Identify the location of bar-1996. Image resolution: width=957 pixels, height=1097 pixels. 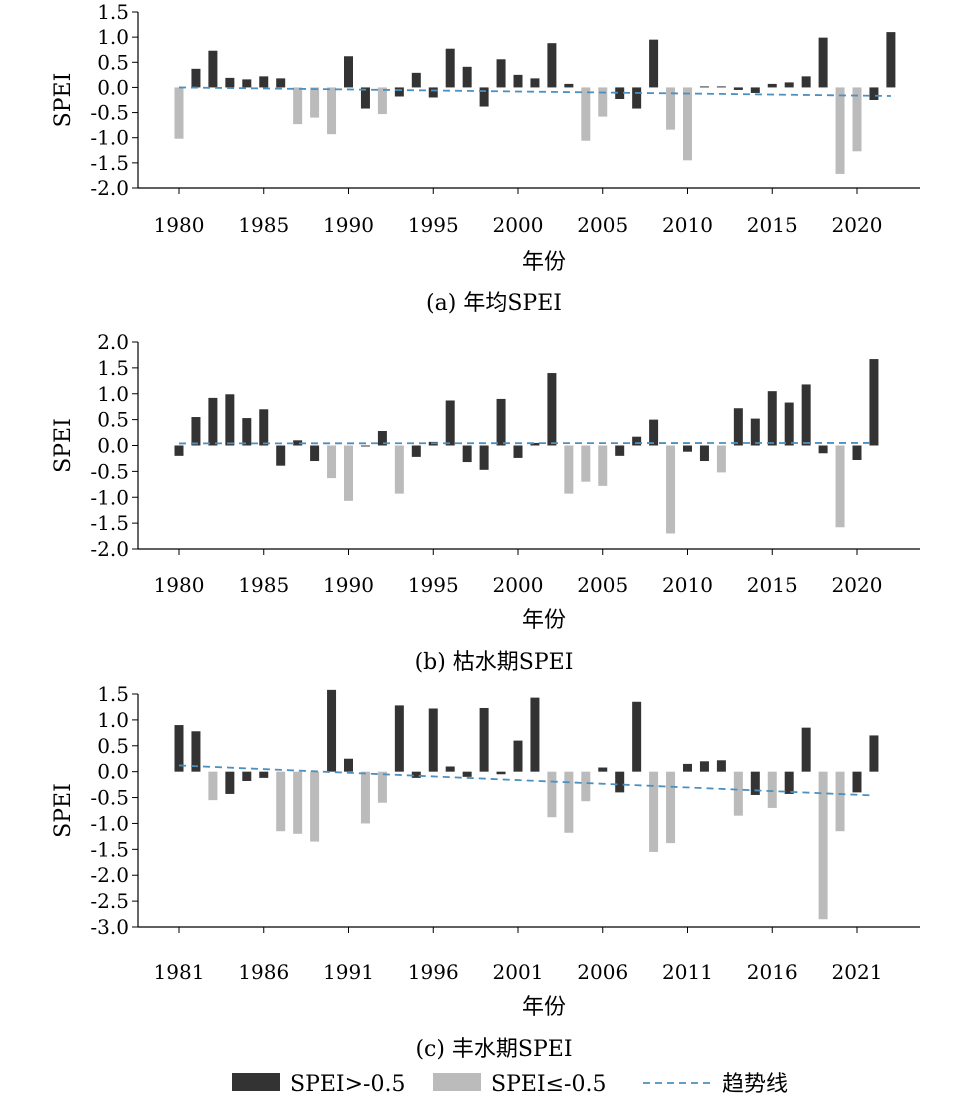
(433, 740).